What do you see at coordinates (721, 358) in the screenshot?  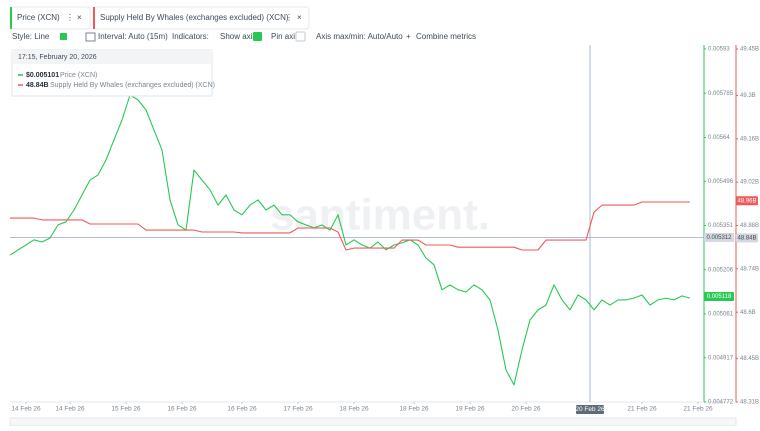 I see `y-tick-label: 0.004917` at bounding box center [721, 358].